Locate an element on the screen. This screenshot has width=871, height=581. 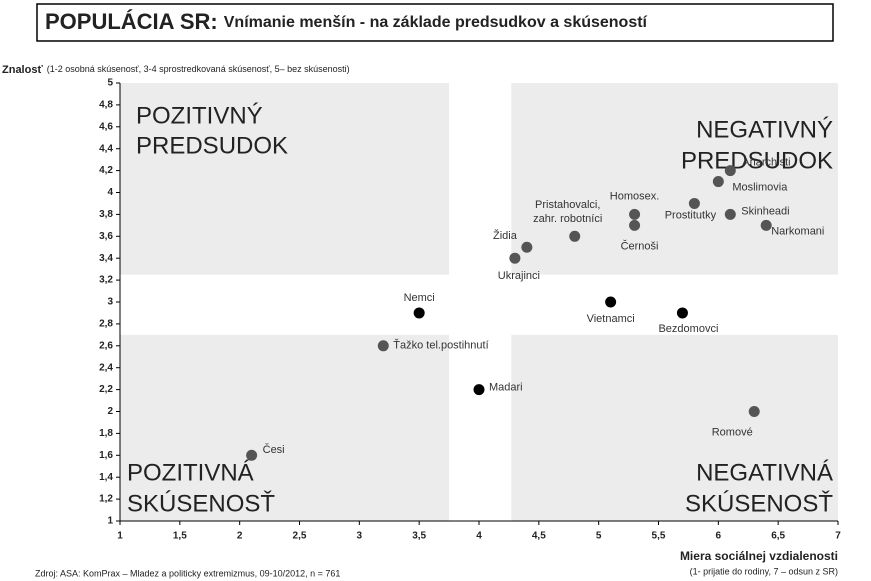
point-label: zahr. robotníci is located at coordinates (567, 219).